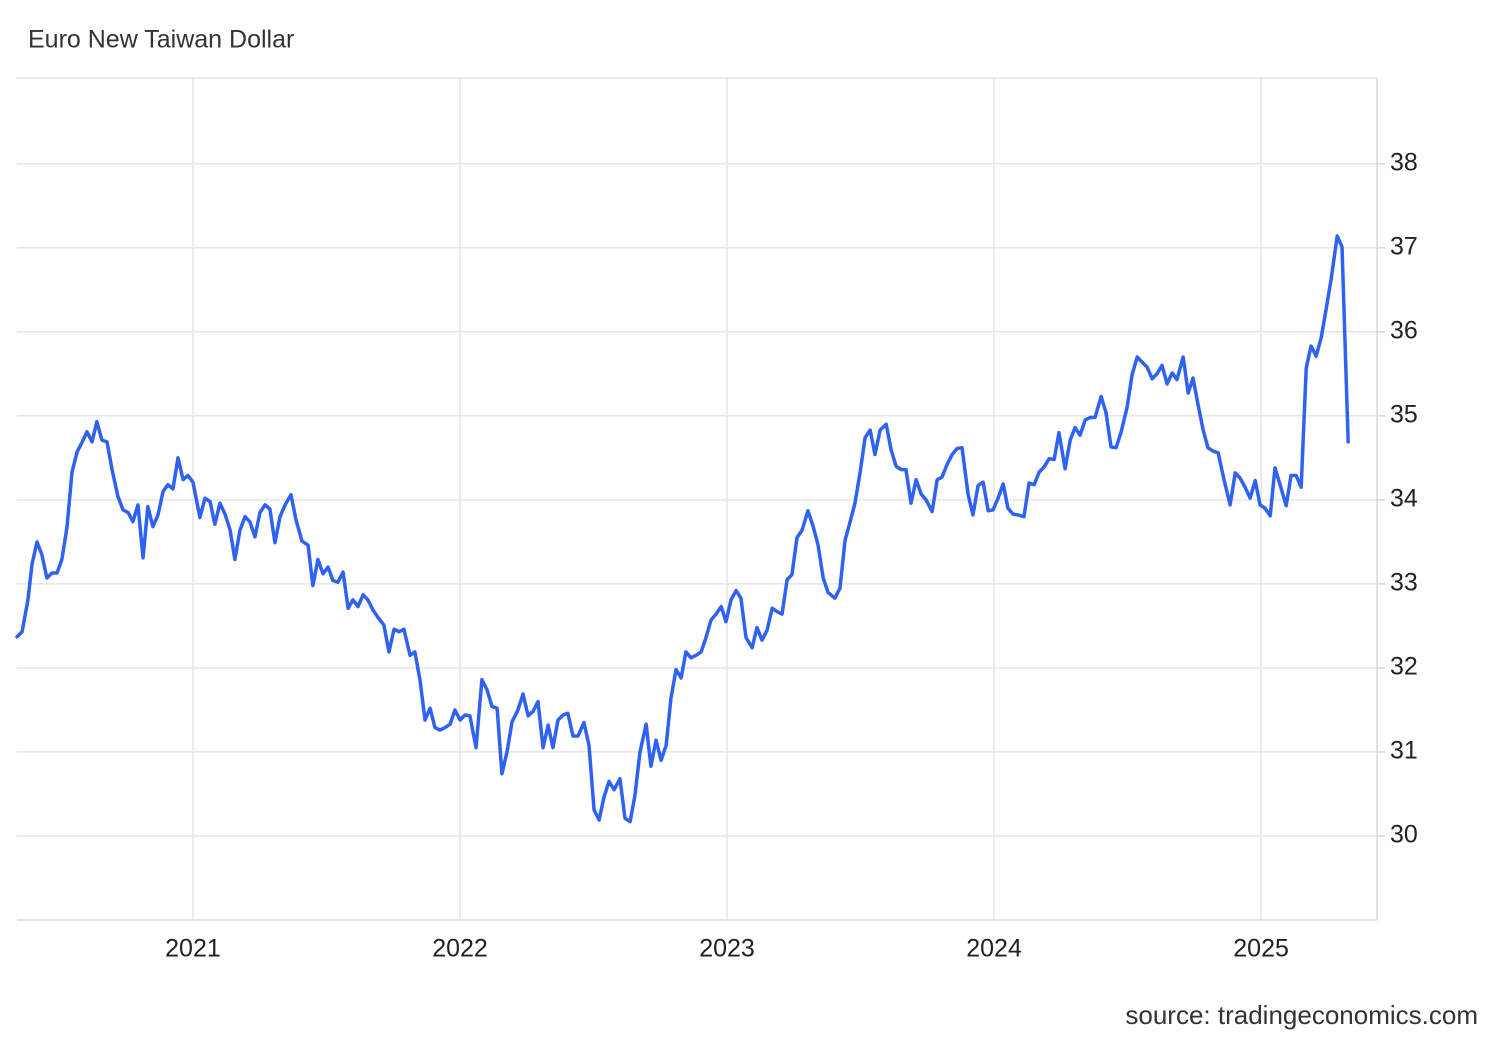 Image resolution: width=1500 pixels, height=1040 pixels. Describe the element at coordinates (994, 949) in the screenshot. I see `x-tick-label: 2024` at that location.